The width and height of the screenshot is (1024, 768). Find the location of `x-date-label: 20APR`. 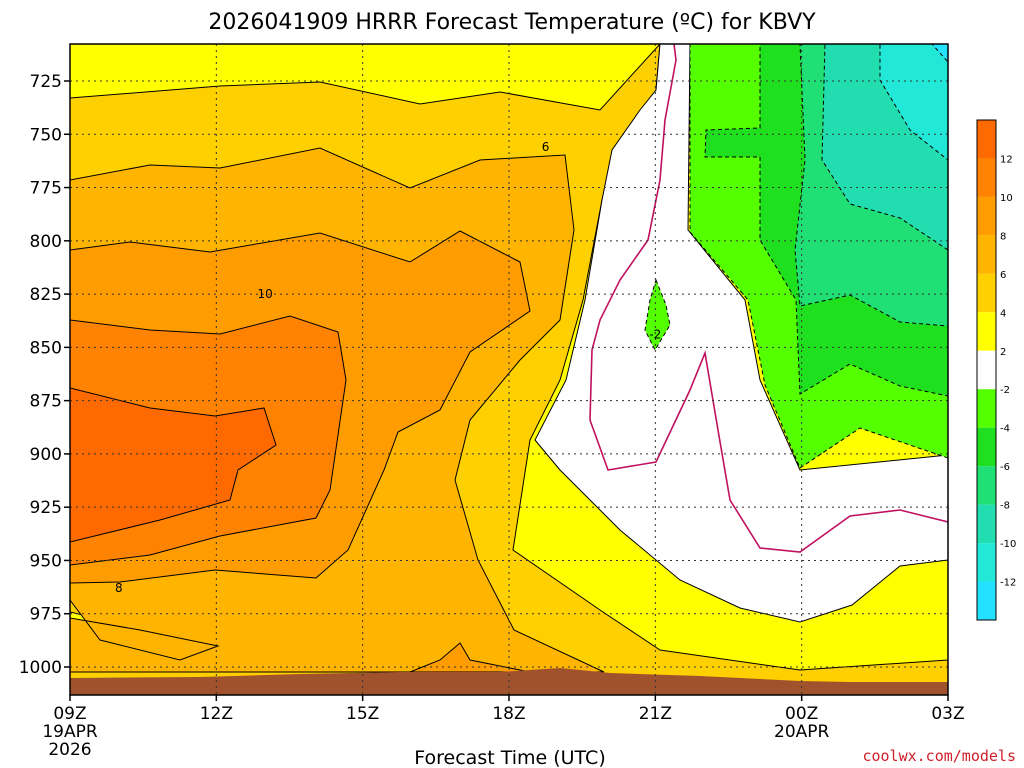

x-date-label: 20APR is located at coordinates (802, 732).